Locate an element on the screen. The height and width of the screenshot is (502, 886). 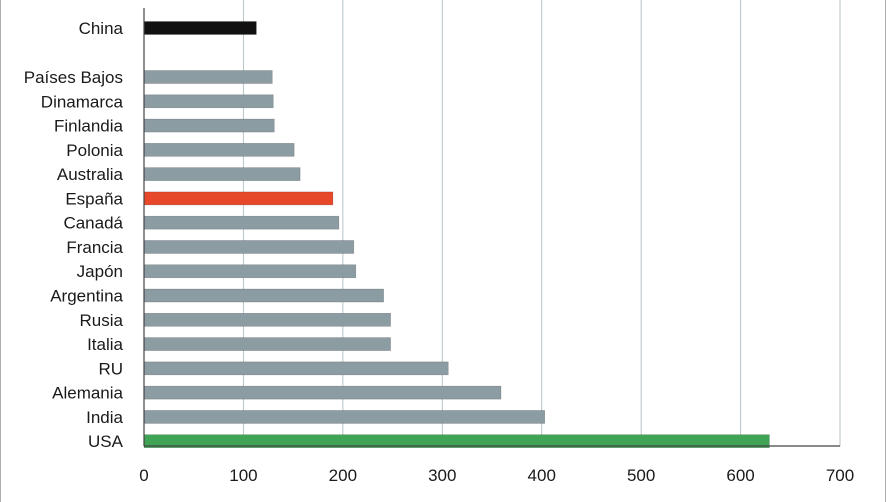
tick-labels: 0 100 200 300 400 500 600 700 is located at coordinates (496, 475).